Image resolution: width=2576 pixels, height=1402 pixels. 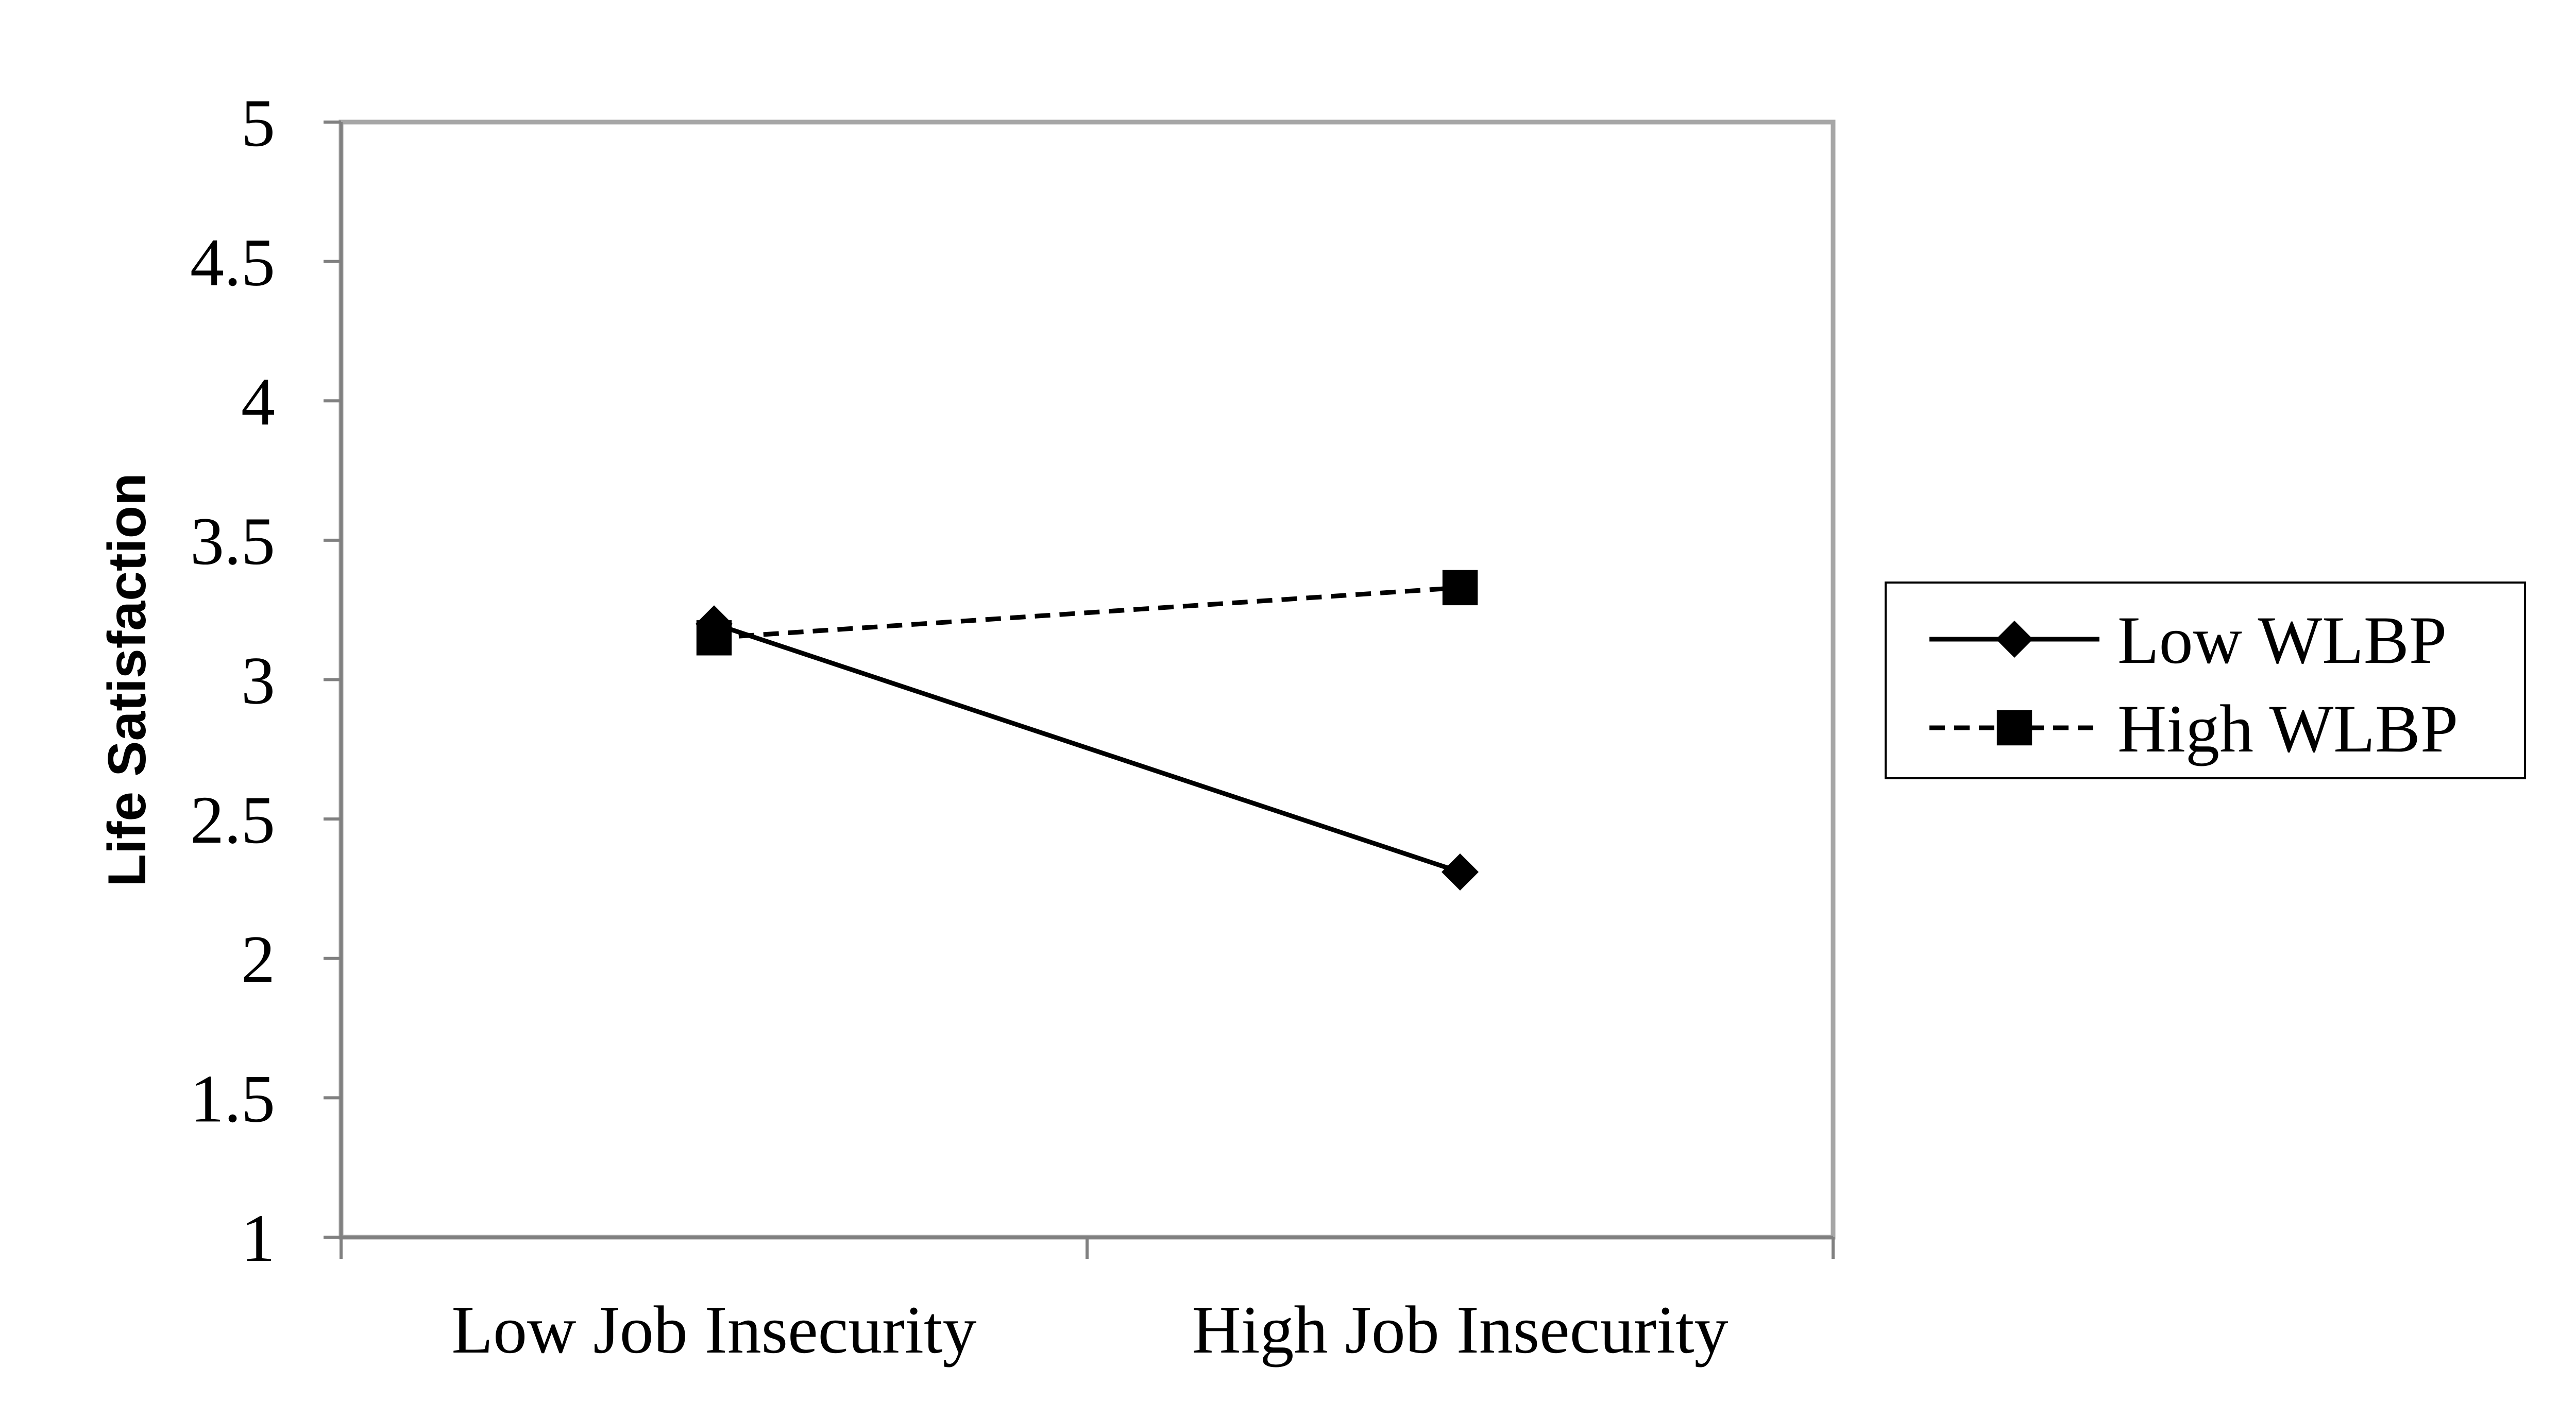 I want to click on y-tick-label: 3.5, so click(x=232, y=541).